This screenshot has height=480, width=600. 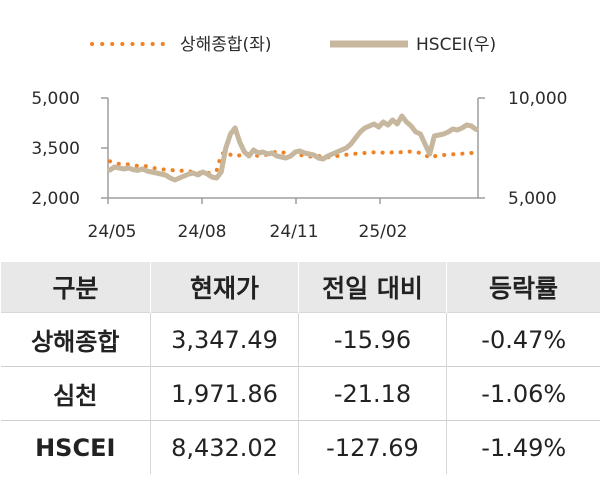 I want to click on header-daily-change: 전일 대비, so click(x=372, y=287).